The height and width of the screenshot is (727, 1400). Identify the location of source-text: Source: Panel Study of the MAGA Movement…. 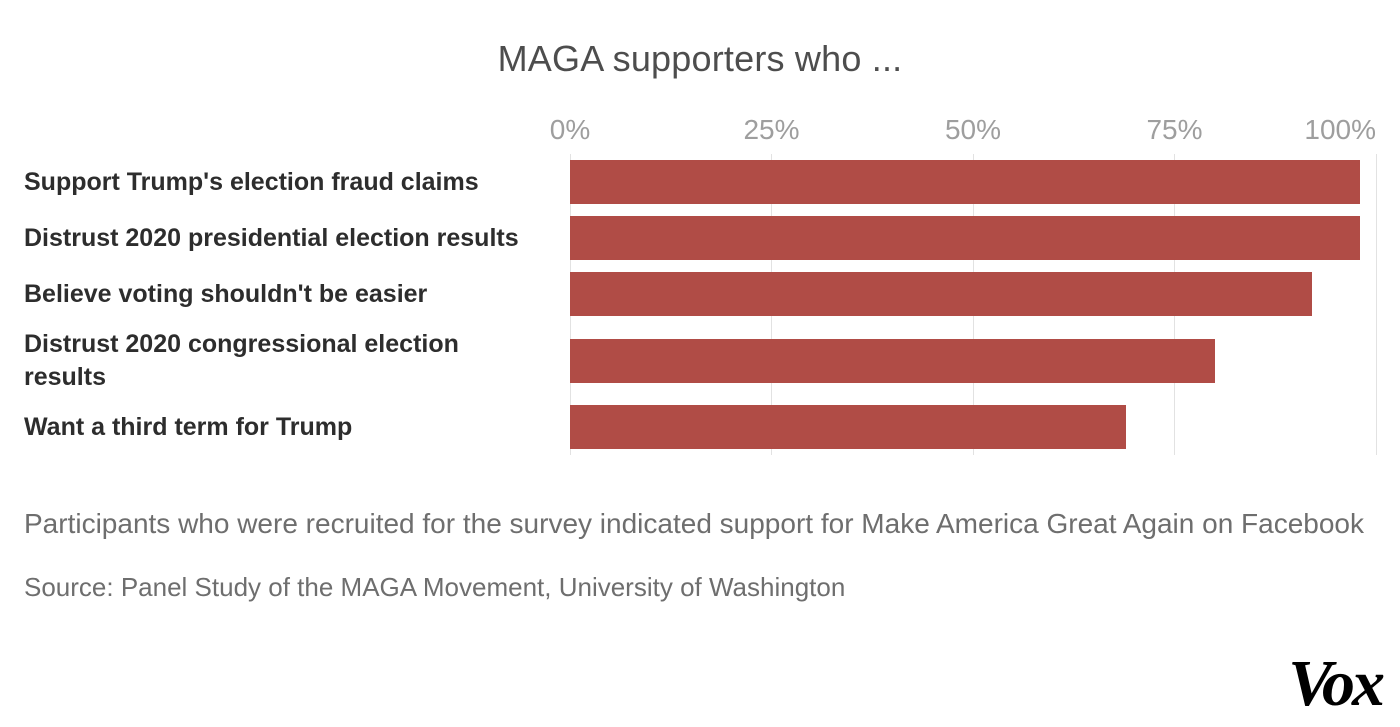
(435, 586).